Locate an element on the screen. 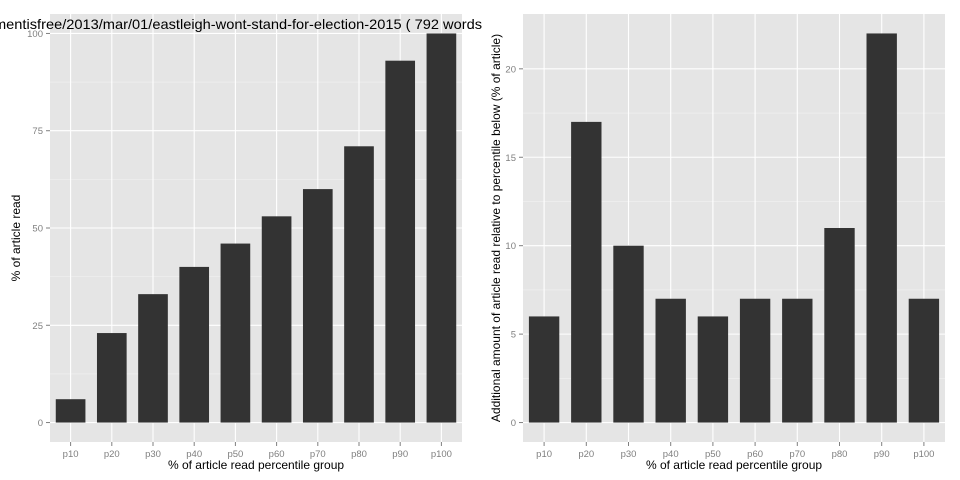 The height and width of the screenshot is (480, 960). y-tick-label: 15 is located at coordinates (510, 158).